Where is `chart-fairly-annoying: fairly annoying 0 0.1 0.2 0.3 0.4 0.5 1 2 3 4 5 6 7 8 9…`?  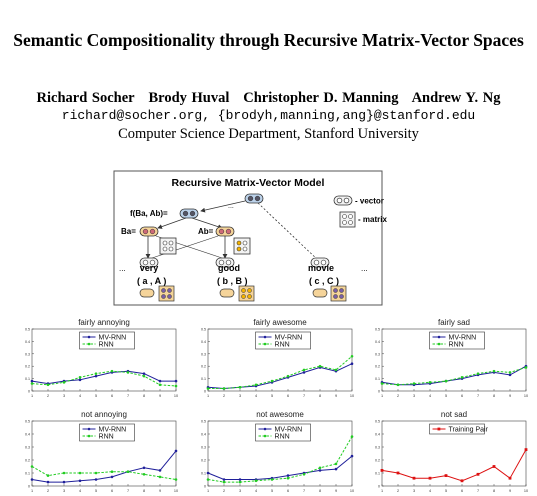
chart-fairly-annoying: fairly annoying 0 0.1 0.2 0.3 0.4 0.5 1 2 3 4 5 6 7 8 9… is located at coordinates (101, 358).